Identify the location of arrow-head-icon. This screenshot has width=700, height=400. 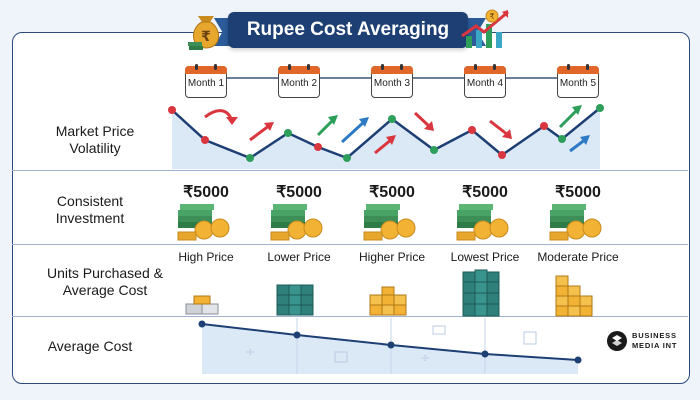
(408, 125).